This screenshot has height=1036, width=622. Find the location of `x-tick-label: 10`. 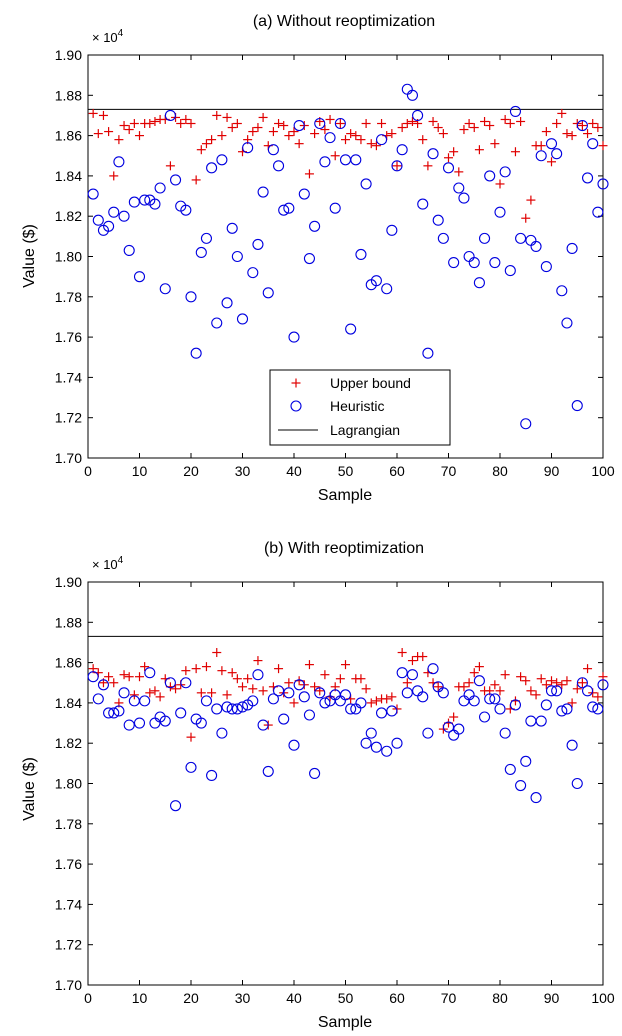

x-tick-label: 10 is located at coordinates (140, 998).